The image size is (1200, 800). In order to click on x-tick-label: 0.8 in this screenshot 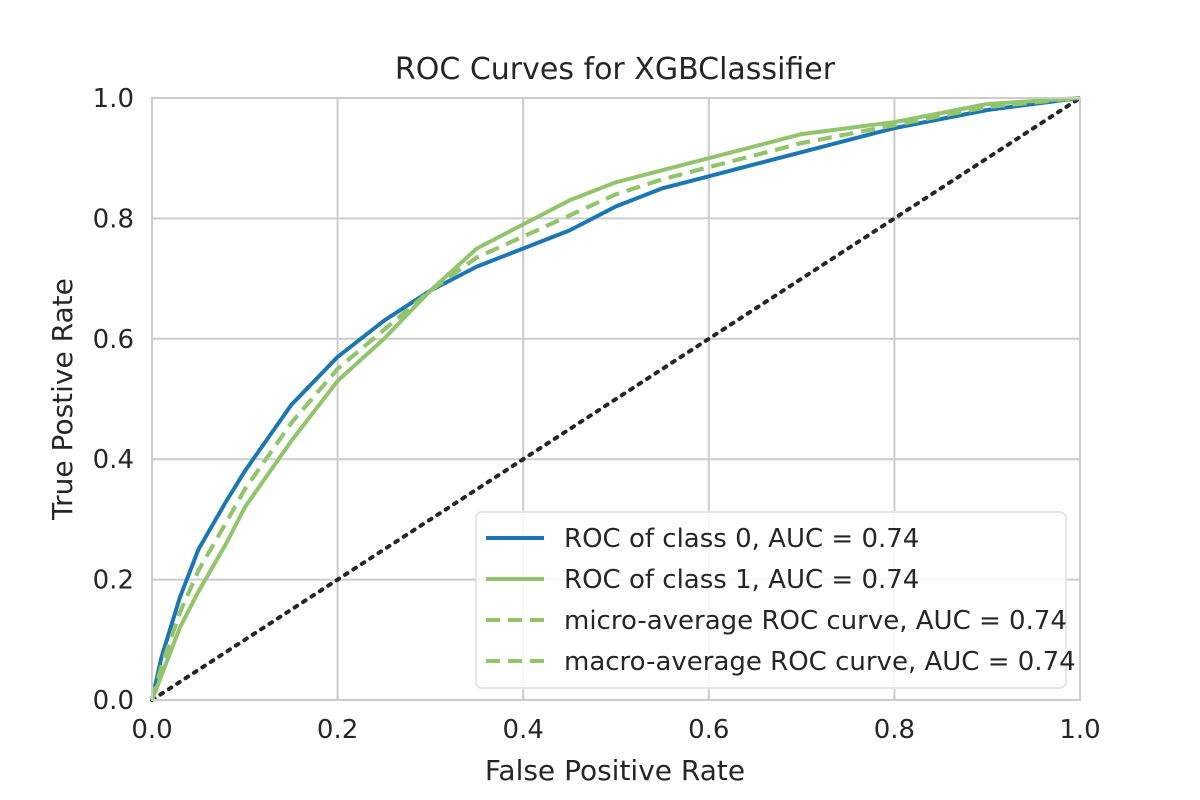, I will do `click(894, 730)`.